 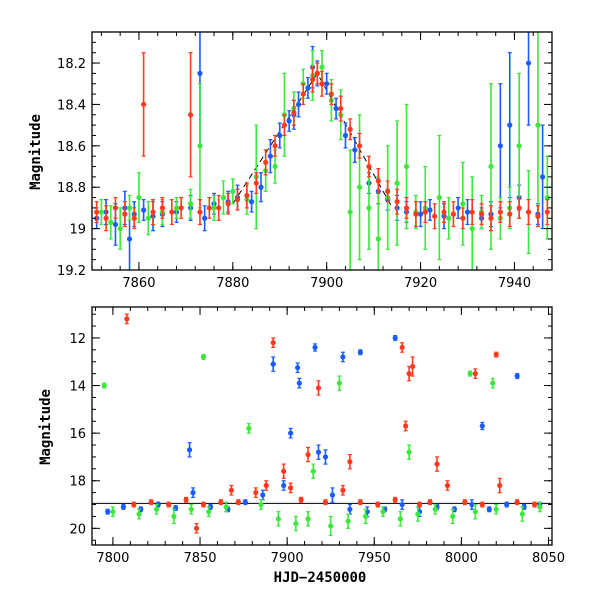 What do you see at coordinates (71, 188) in the screenshot?
I see `y-tick-label: 18.8` at bounding box center [71, 188].